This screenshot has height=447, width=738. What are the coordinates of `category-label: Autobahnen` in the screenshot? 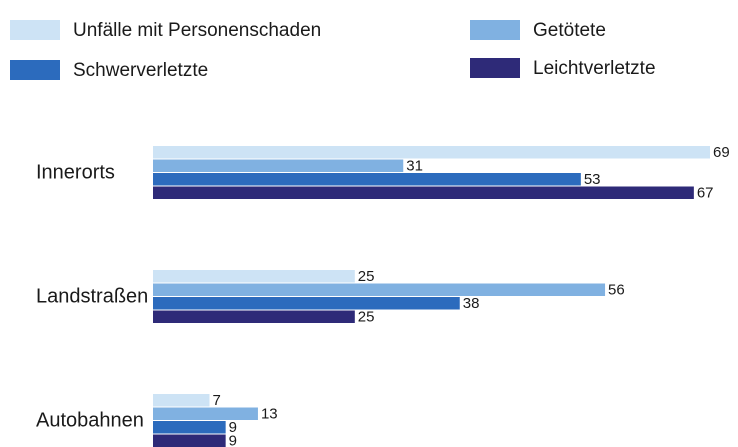 It's located at (90, 420).